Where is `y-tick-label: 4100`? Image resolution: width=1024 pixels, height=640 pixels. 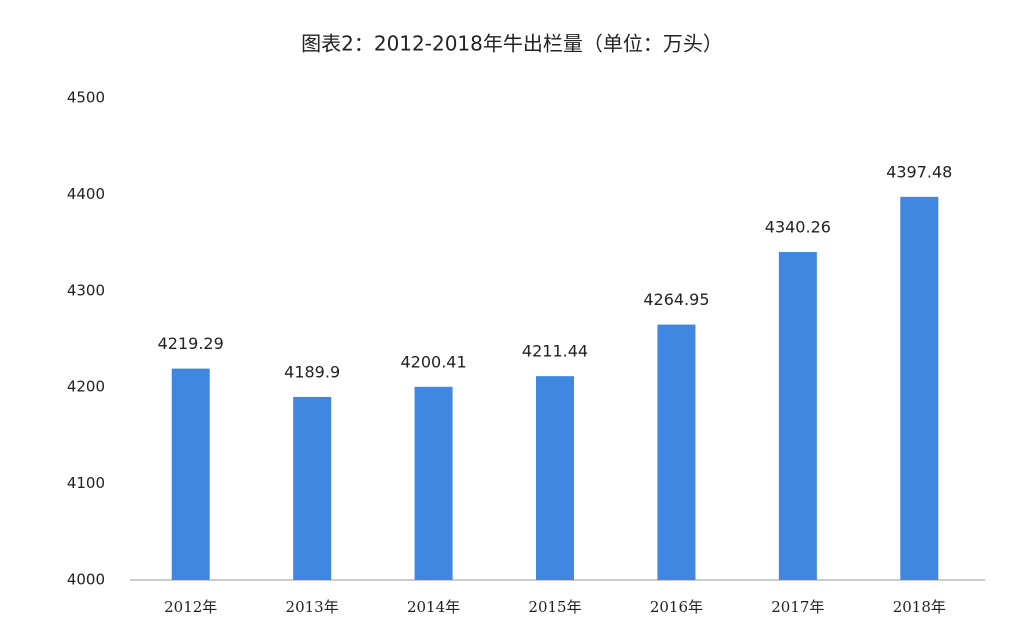 y-tick-label: 4100 is located at coordinates (86, 483).